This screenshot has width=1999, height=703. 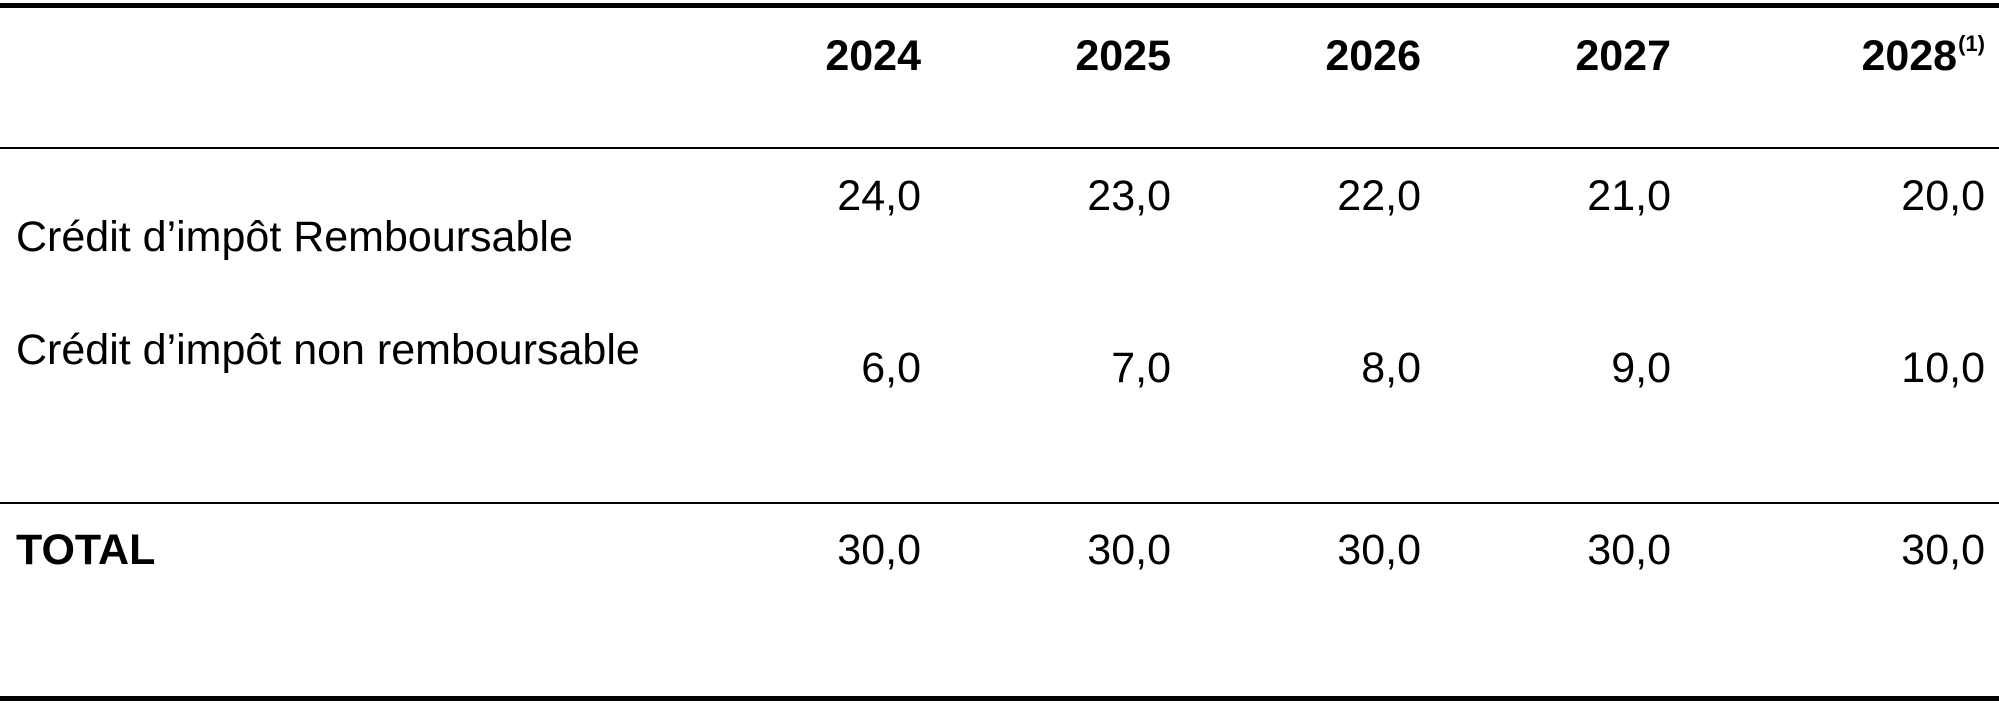 What do you see at coordinates (1909, 56) in the screenshot?
I see `header-year-2028-text: 2028` at bounding box center [1909, 56].